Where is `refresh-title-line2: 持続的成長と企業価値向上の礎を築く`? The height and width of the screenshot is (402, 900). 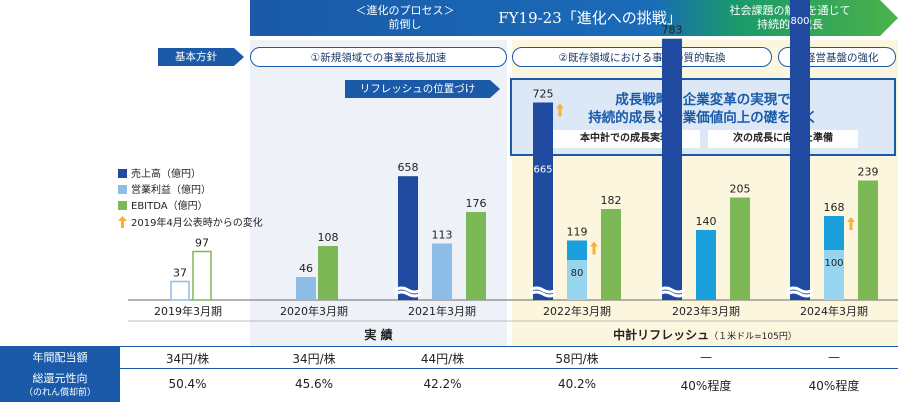
refresh-title-line2: 持続的成長と企業価値向上の礎を築く is located at coordinates (703, 118).